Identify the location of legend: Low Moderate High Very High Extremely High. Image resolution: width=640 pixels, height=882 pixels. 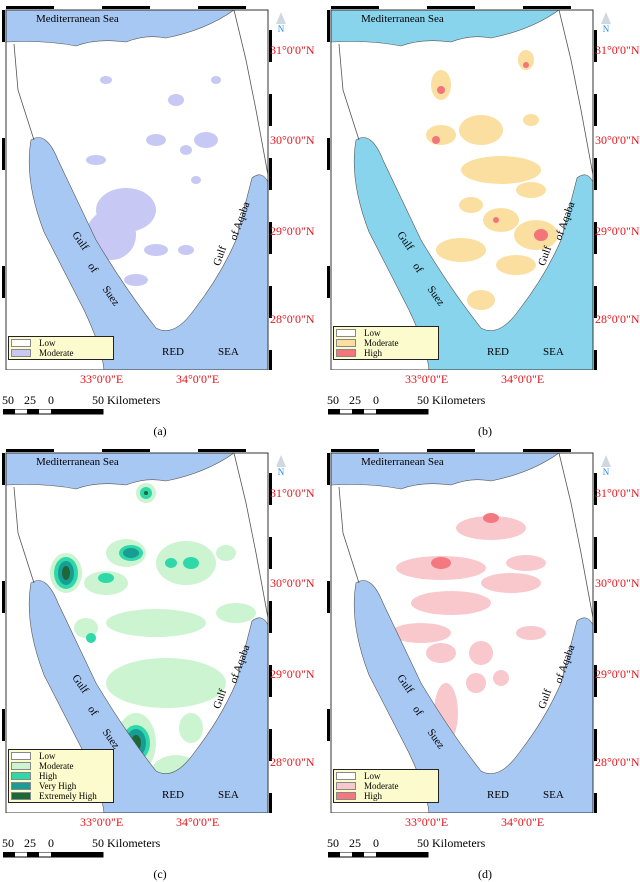
(61, 776).